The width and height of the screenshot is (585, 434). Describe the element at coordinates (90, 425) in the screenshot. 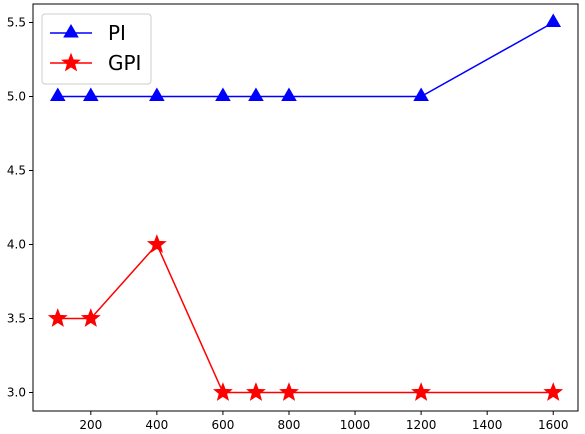

I see `x-tick-label: 200` at that location.